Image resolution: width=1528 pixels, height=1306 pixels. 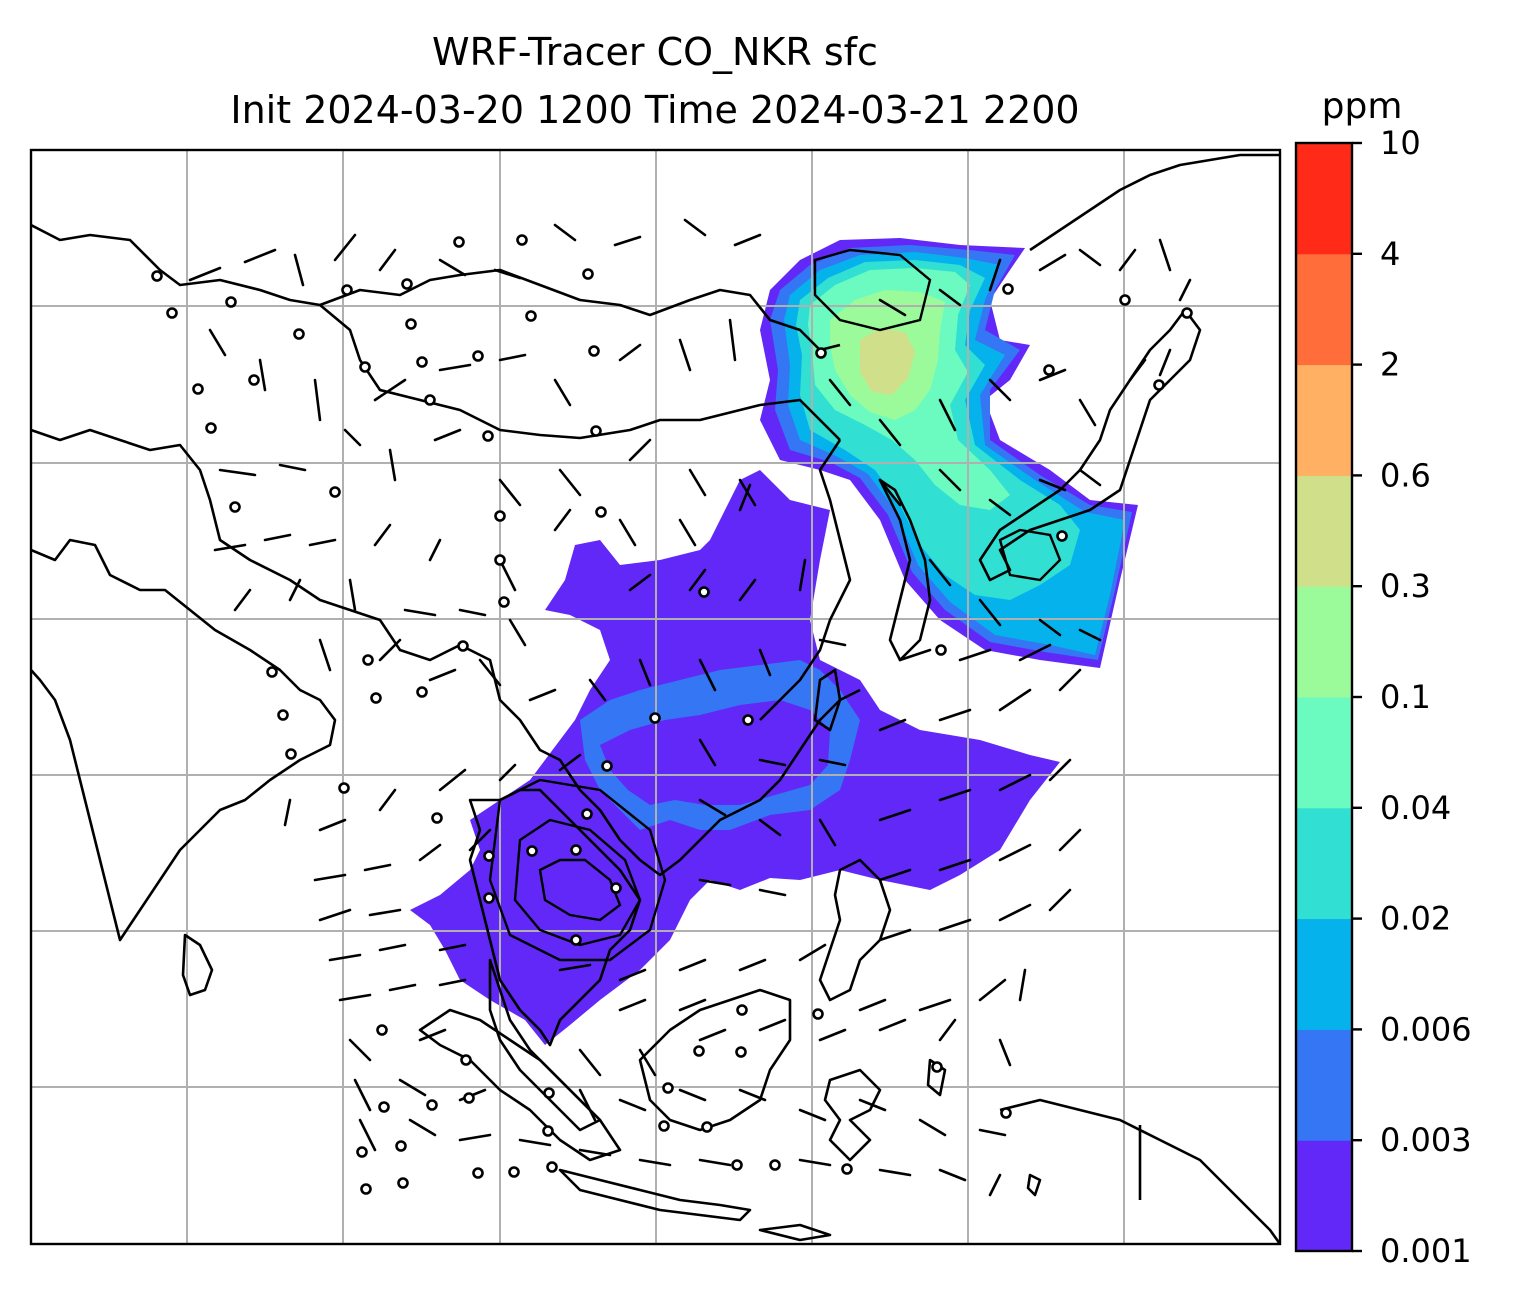 I want to click on coastline-sumatra, so click(x=520, y=1085).